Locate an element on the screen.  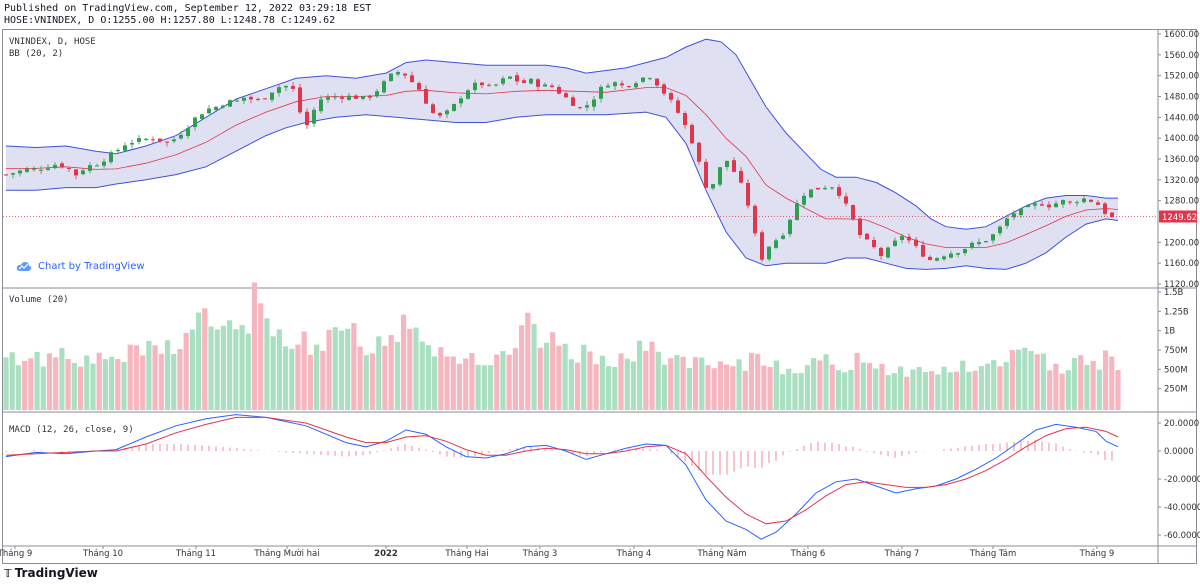
bb-pane-title: BB (20, 2) is located at coordinates (36, 54).